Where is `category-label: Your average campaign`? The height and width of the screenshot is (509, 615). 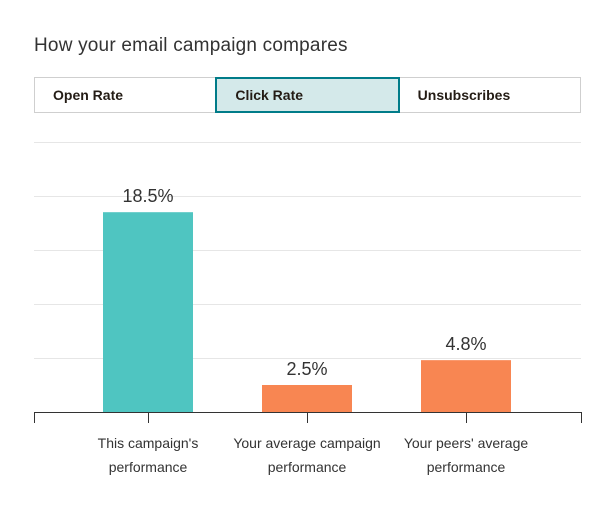 category-label: Your average campaign is located at coordinates (306, 443).